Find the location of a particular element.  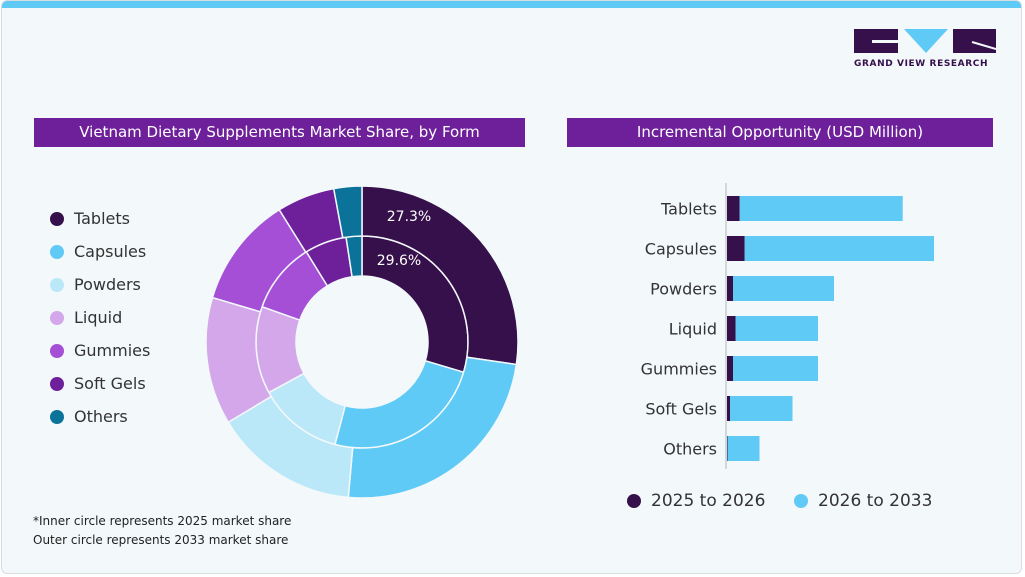

category-label: Gummies is located at coordinates (679, 369).